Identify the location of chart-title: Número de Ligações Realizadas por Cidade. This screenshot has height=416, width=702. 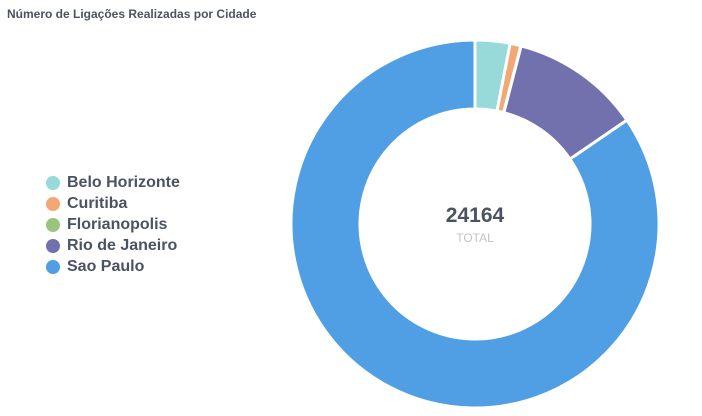
(132, 14).